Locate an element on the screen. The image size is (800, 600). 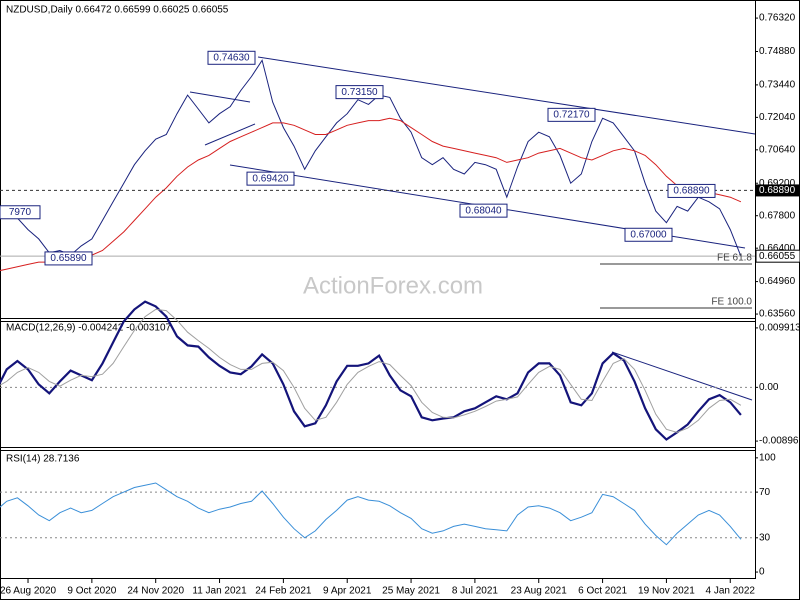
x-tick-label: 25 May 2021 is located at coordinates (411, 591).